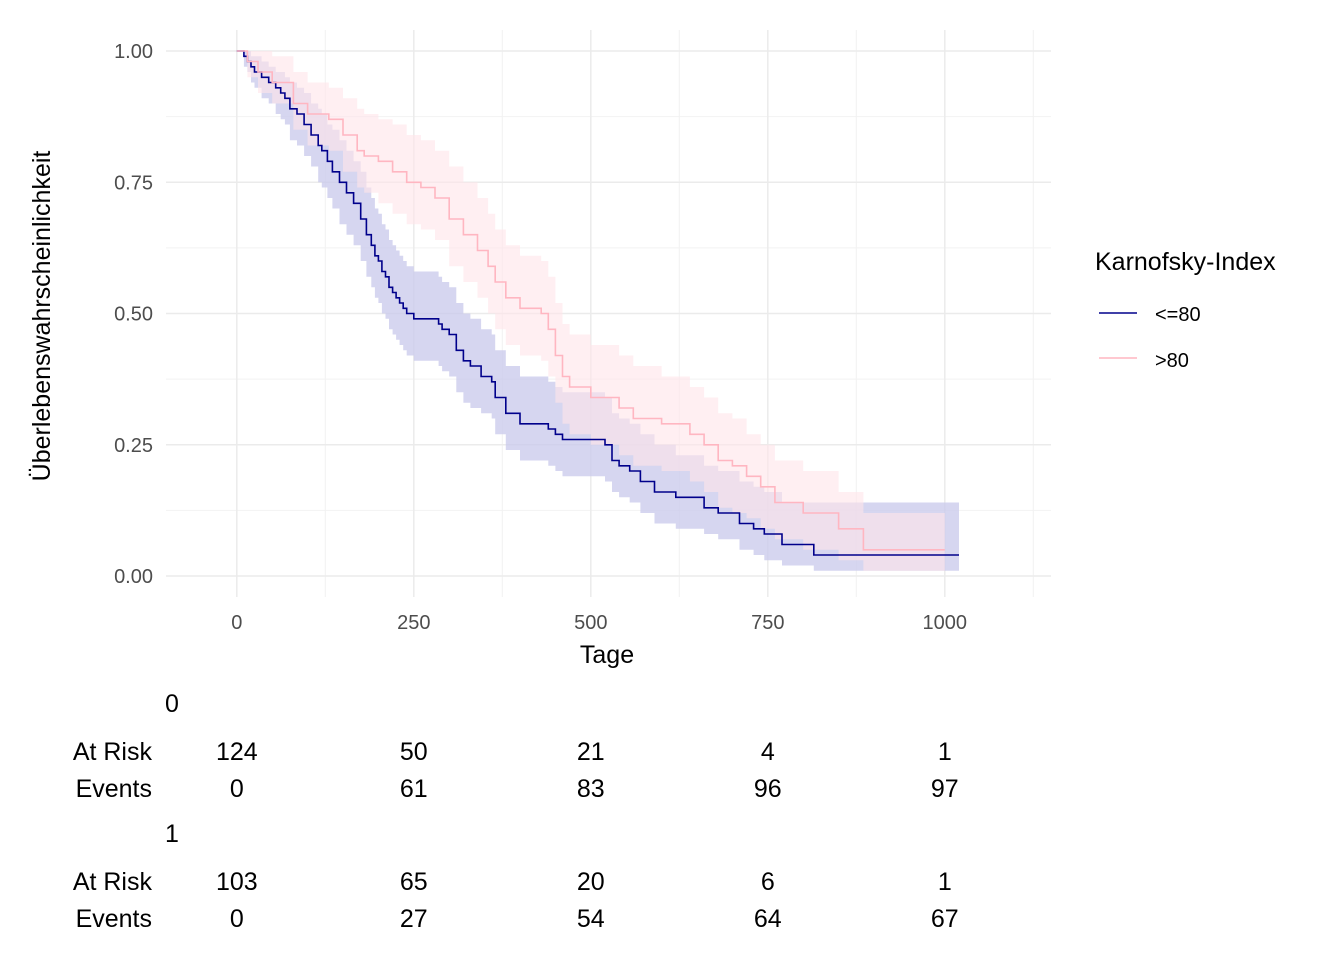 This screenshot has height=960, width=1344. Describe the element at coordinates (113, 752) in the screenshot. I see `risk-row-label-at-risk-0: At Risk` at that location.